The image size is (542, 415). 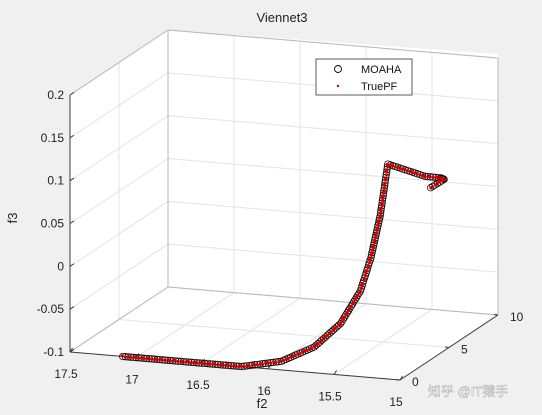 I want to click on legend: MOAHA TruePF, so click(x=364, y=77).